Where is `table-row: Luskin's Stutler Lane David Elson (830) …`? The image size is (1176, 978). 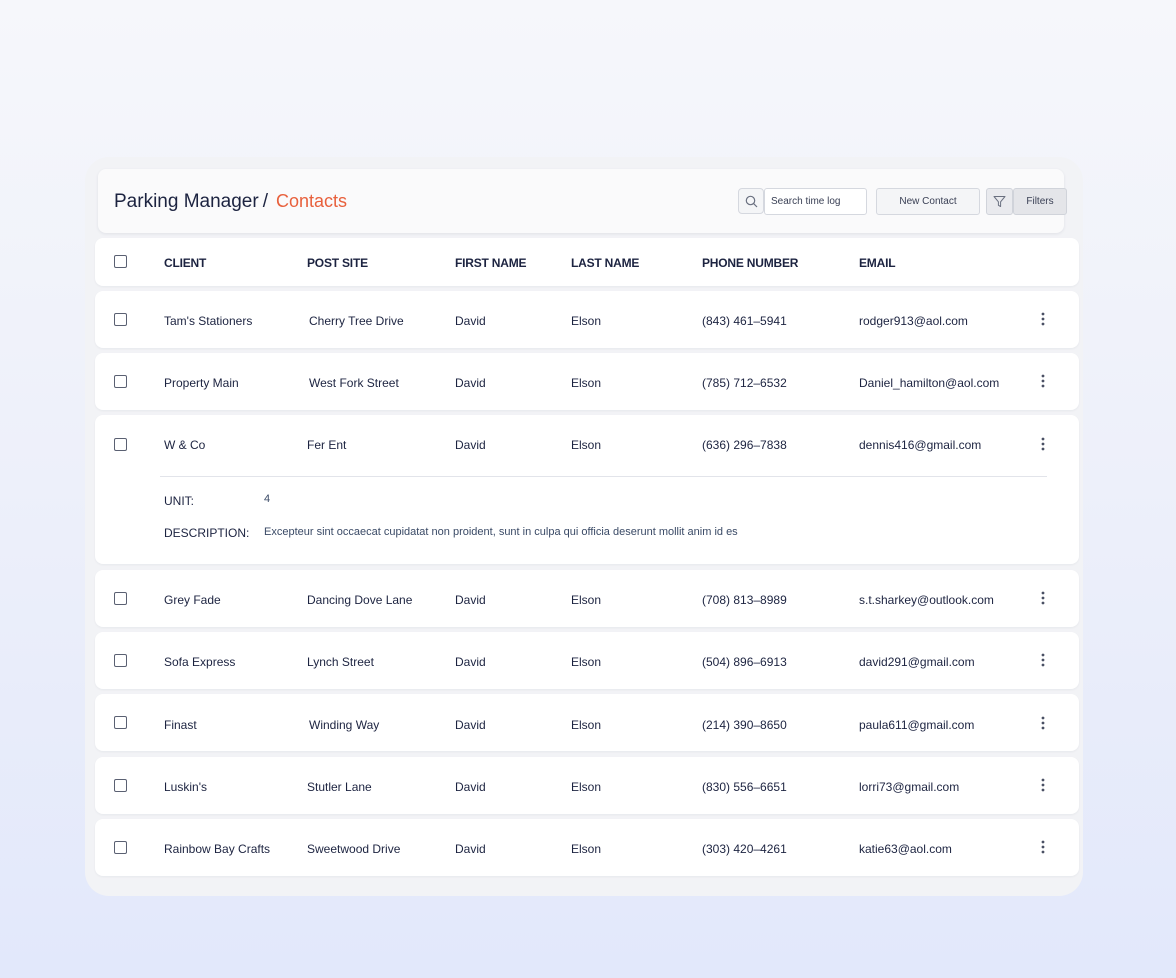 table-row: Luskin's Stutler Lane David Elson (830) … is located at coordinates (587, 785).